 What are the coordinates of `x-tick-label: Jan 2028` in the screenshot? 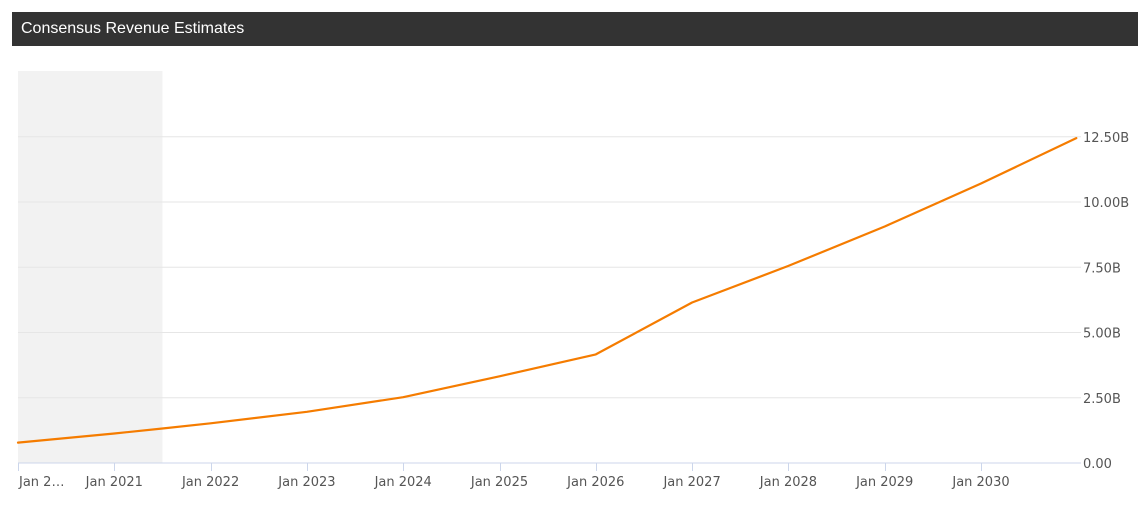 It's located at (788, 482).